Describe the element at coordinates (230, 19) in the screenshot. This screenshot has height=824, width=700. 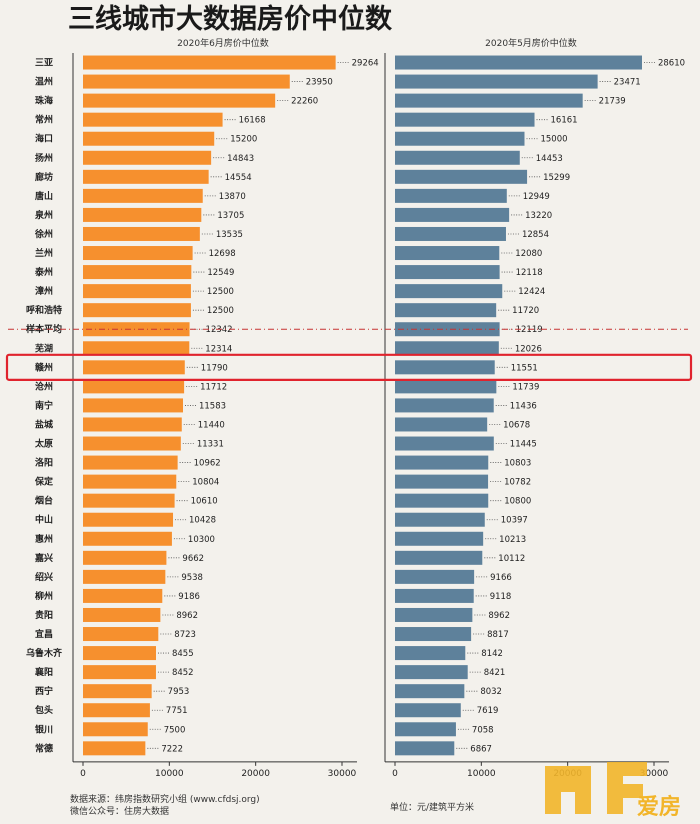
I see `chart-title: 三线城市大数据房价中位数` at that location.